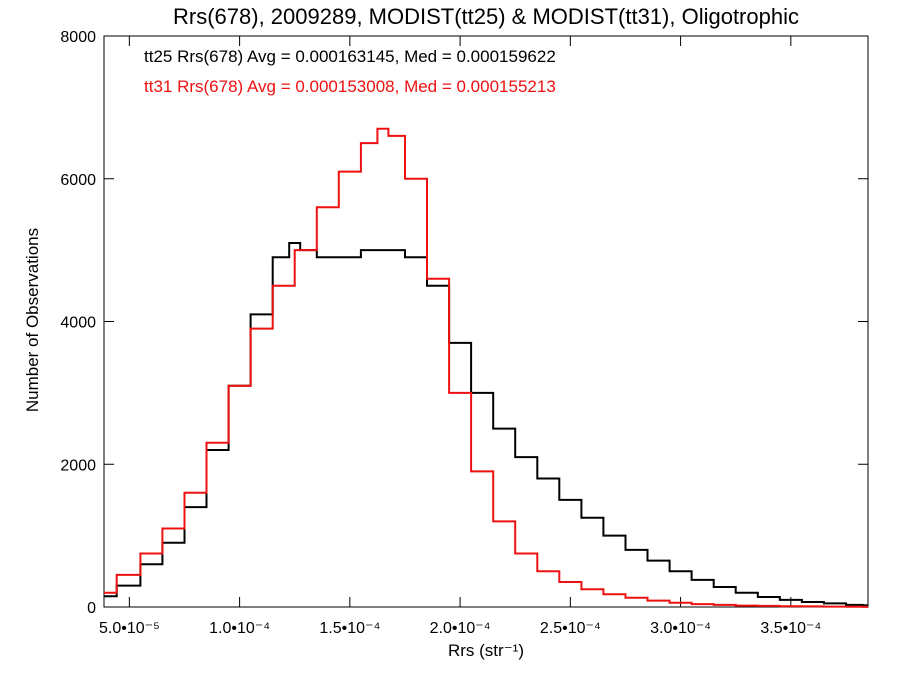 The width and height of the screenshot is (900, 675). I want to click on y-tick-label: 6000, so click(78, 180).